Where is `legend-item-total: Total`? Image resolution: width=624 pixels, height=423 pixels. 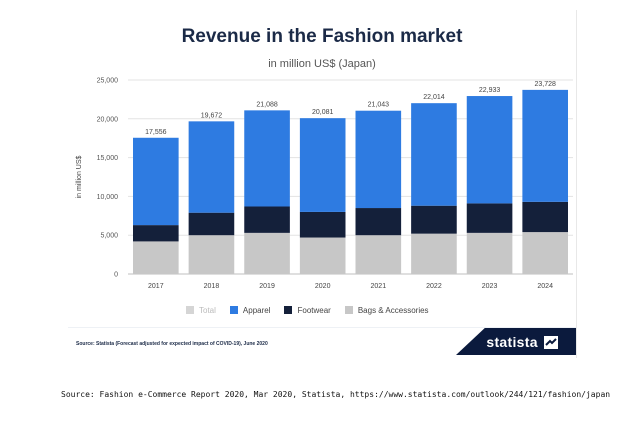
legend-item-total: Total is located at coordinates (201, 310).